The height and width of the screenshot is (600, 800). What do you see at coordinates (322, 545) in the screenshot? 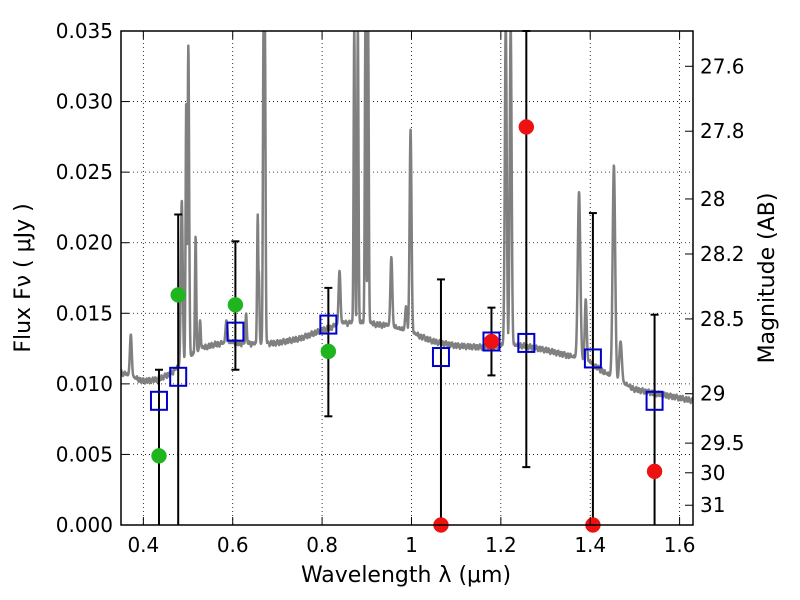
I see `x-tick-label: 0.8` at bounding box center [322, 545].